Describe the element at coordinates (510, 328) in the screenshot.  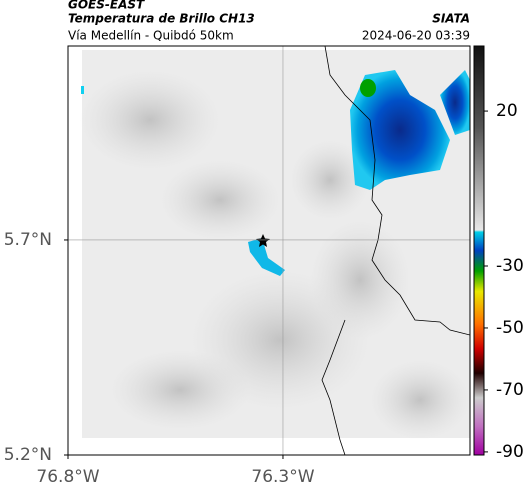
I see `colorbar-tick-label: -50` at that location.